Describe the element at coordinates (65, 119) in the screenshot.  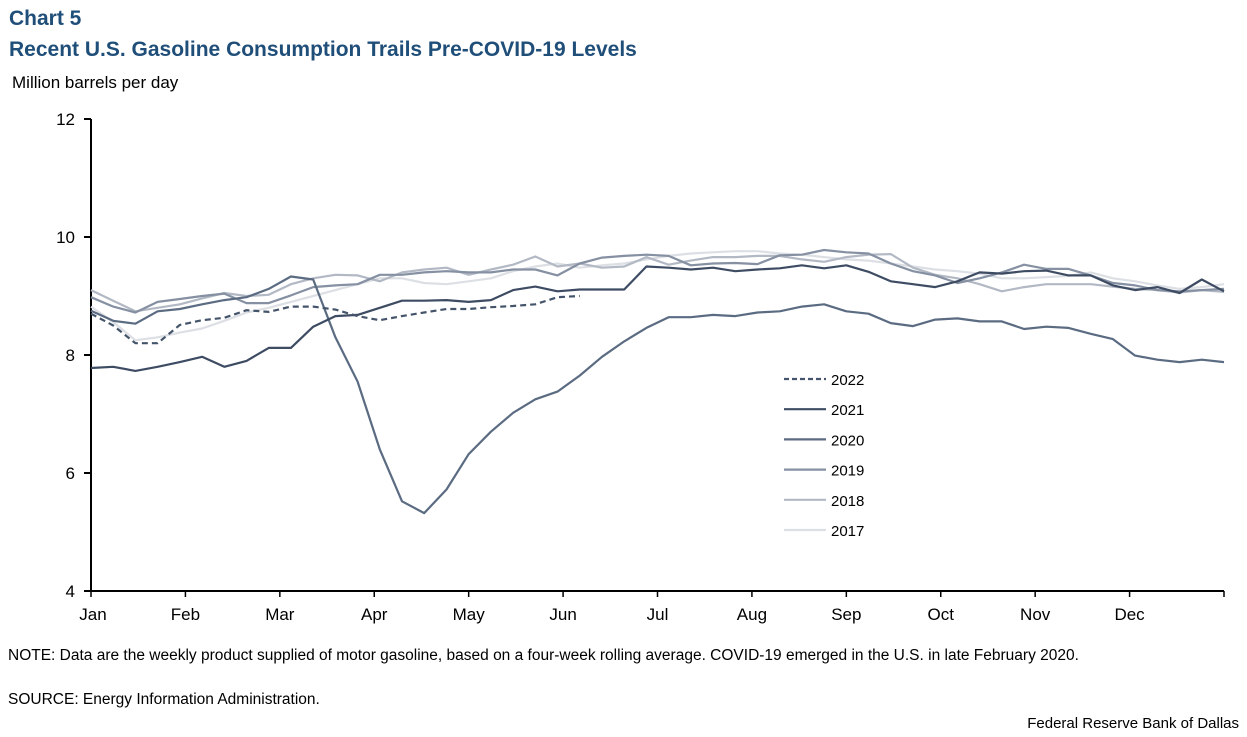
I see `y-tick-label: 12` at that location.